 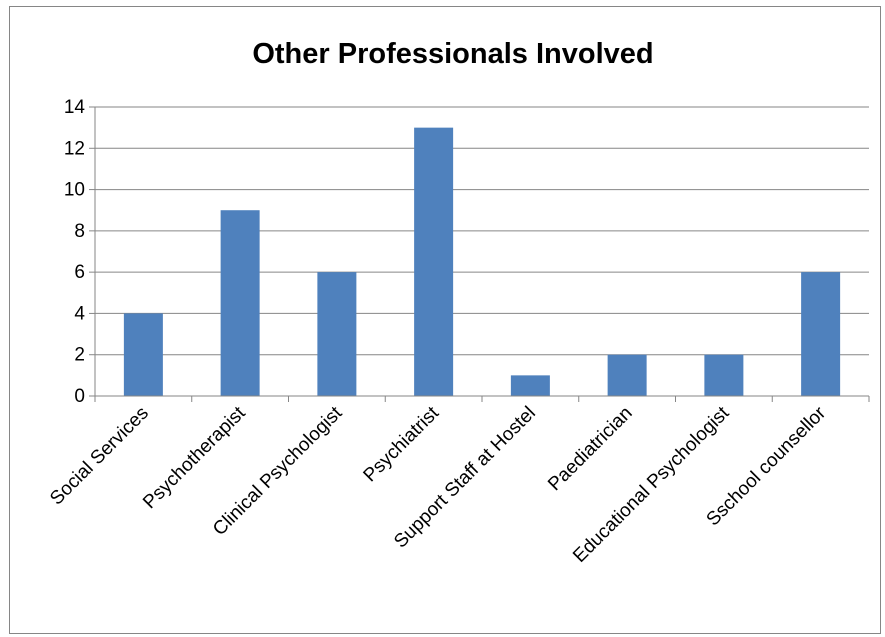 What do you see at coordinates (452, 54) in the screenshot?
I see `chart-title: Other Professionals Involved` at bounding box center [452, 54].